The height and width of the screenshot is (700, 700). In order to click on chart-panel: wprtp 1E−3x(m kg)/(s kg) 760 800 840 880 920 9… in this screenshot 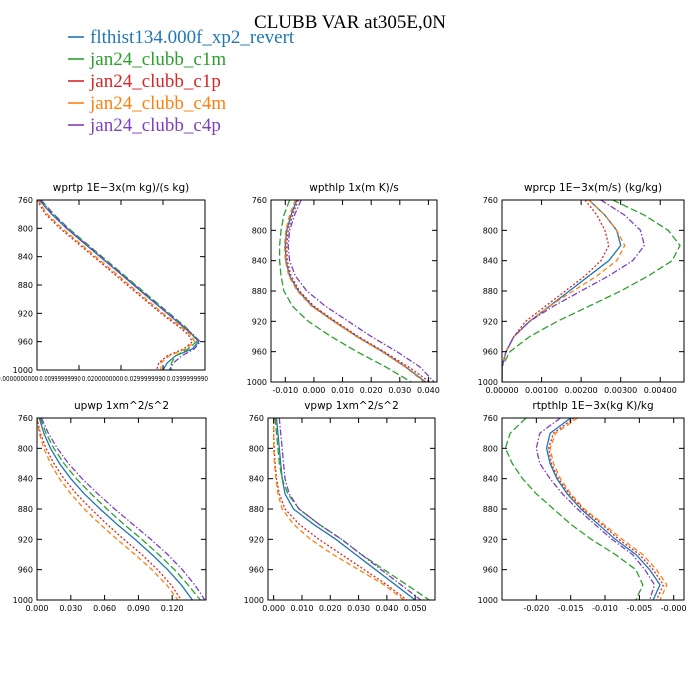, I will do `click(104, 282)`.